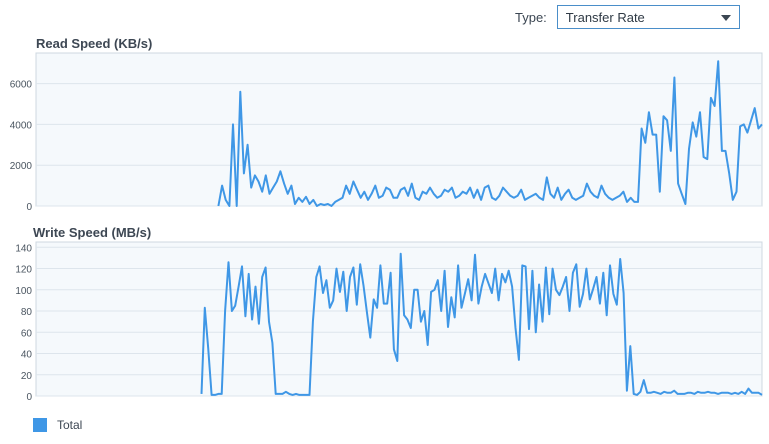 The width and height of the screenshot is (769, 444). What do you see at coordinates (29, 207) in the screenshot?
I see `read-y-tick-label: 0` at bounding box center [29, 207].